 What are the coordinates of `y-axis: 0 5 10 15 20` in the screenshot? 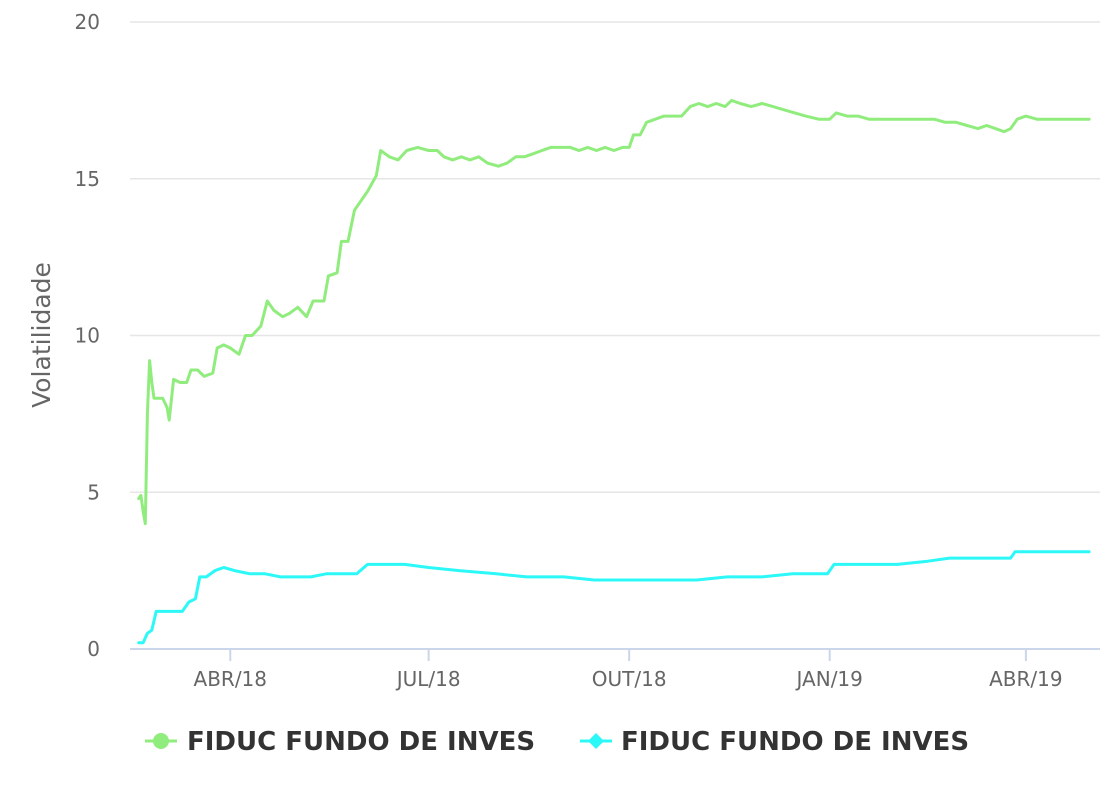 It's located at (87, 335).